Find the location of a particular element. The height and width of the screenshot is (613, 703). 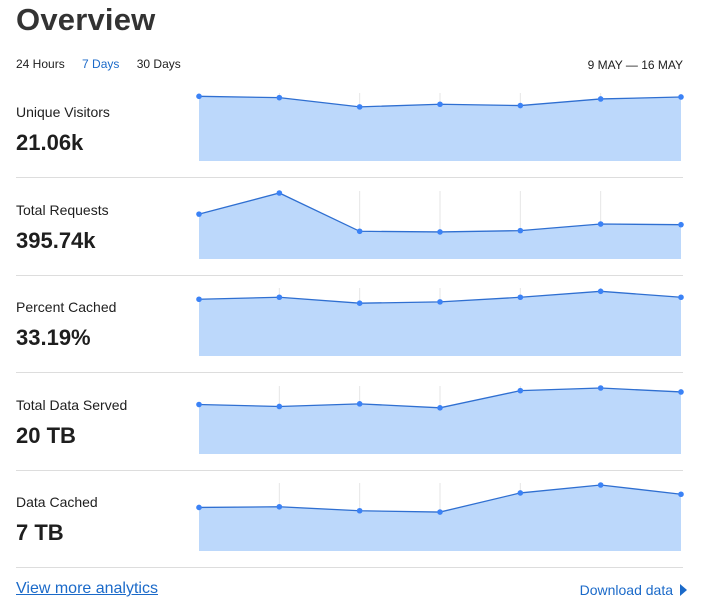

time-range-tabs: 24 Hours 7 Days 30 Days is located at coordinates (105, 64).